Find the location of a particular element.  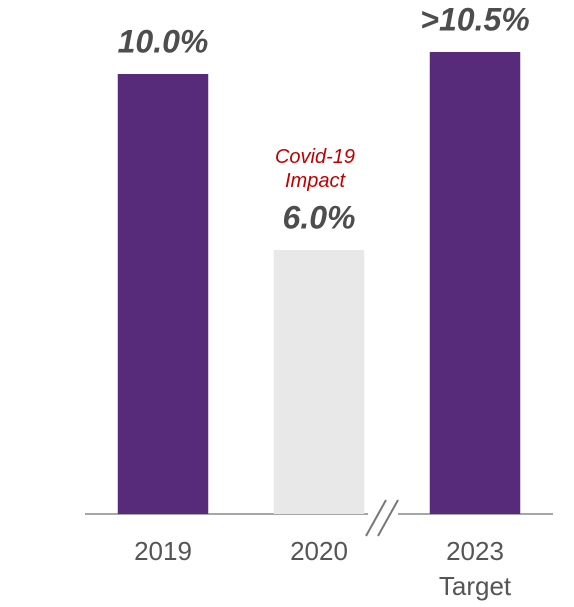

data-label: 6.0% is located at coordinates (319, 217).